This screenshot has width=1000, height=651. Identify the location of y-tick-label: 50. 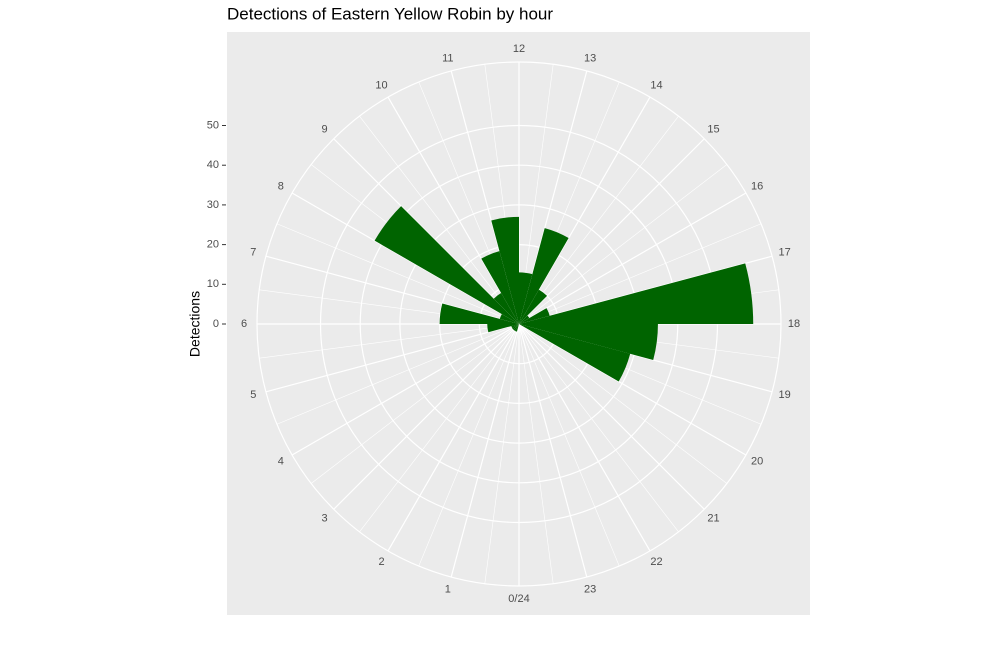
(213, 125).